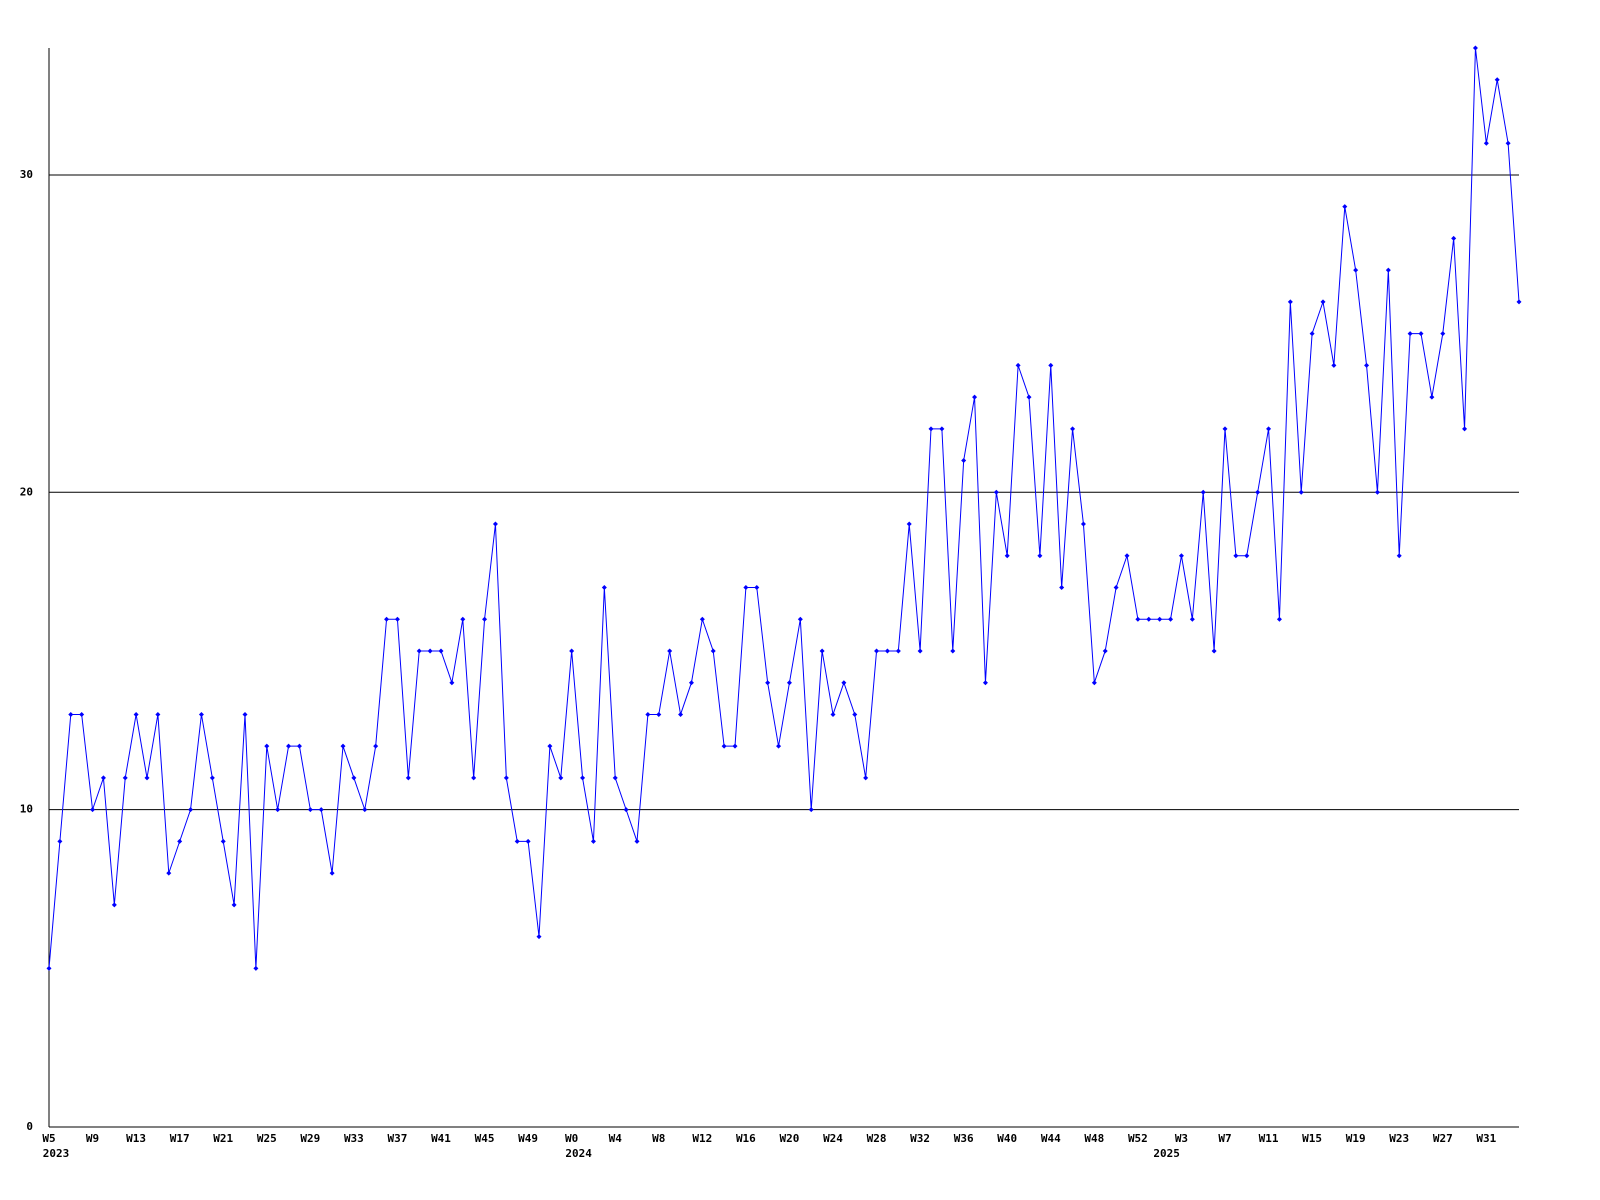 Image resolution: width=1600 pixels, height=1200 pixels. Describe the element at coordinates (790, 1138) in the screenshot. I see `x-tick-label: W20` at that location.